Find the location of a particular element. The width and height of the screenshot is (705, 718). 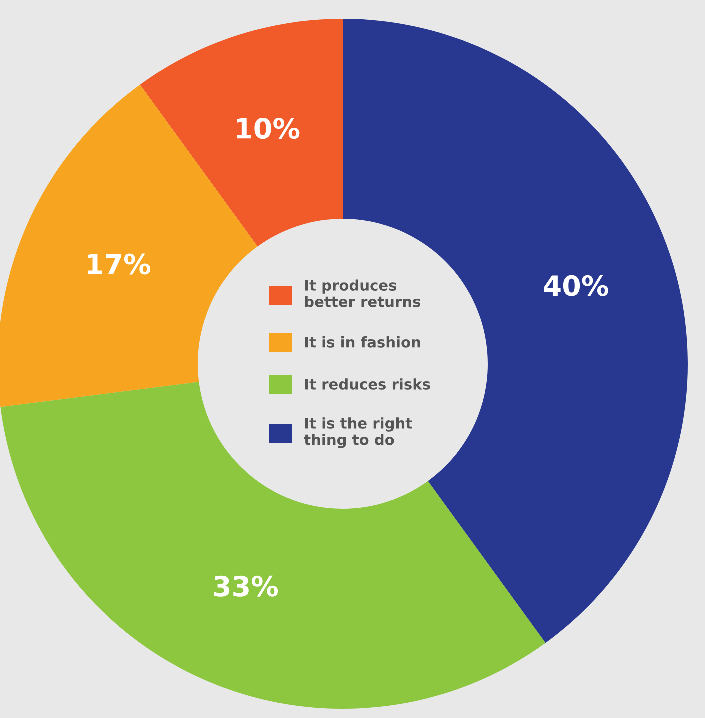

legend-label: It reduces risks is located at coordinates (367, 384).